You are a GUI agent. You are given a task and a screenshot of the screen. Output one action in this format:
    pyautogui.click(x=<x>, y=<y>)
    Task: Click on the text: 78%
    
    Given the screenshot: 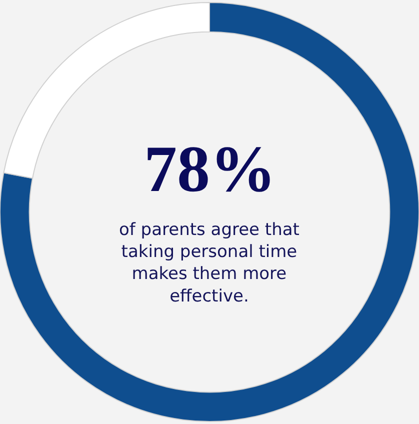 What is the action you would take?
    pyautogui.click(x=210, y=169)
    